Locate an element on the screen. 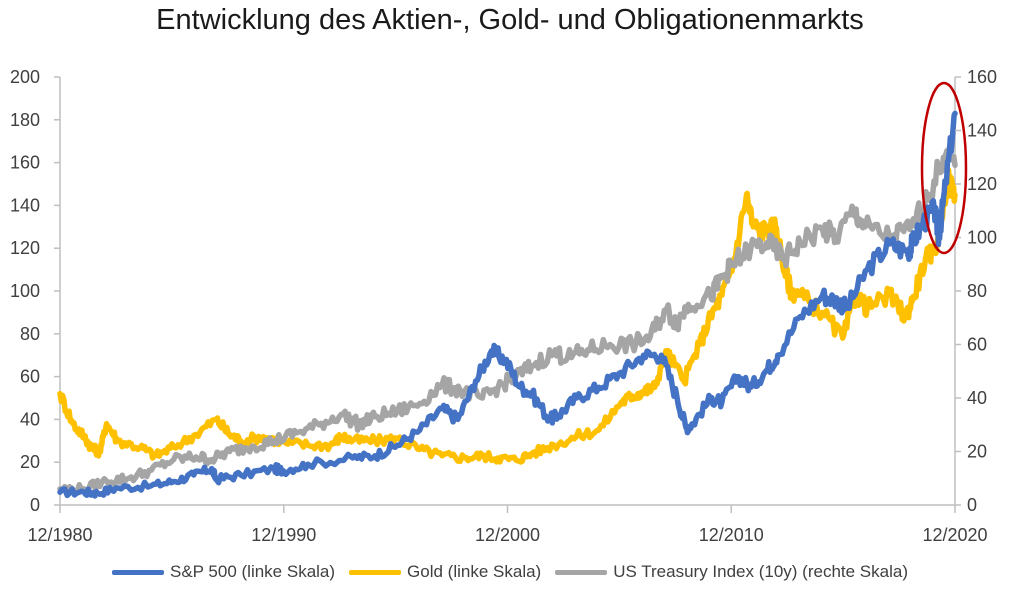  legend-label-treasury: US Treasury Index (10y) (rechte Skala) is located at coordinates (760, 571).